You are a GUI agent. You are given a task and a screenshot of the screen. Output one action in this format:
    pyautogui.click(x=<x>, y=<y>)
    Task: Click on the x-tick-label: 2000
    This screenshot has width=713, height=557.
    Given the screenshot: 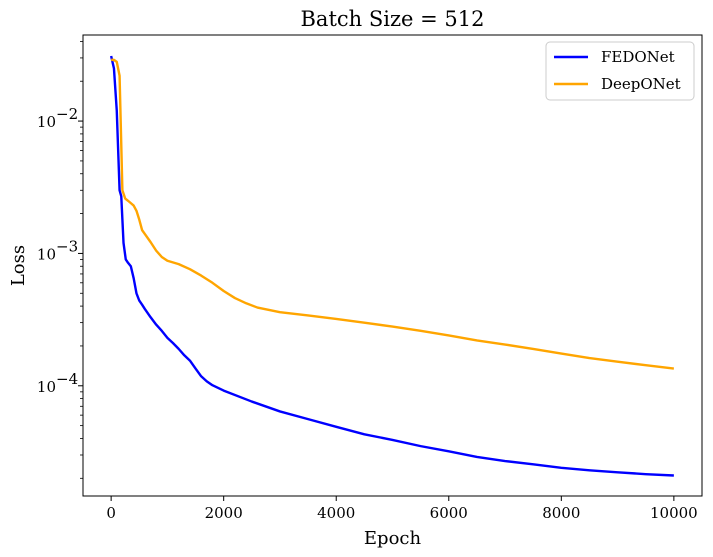 What is the action you would take?
    pyautogui.click(x=224, y=513)
    